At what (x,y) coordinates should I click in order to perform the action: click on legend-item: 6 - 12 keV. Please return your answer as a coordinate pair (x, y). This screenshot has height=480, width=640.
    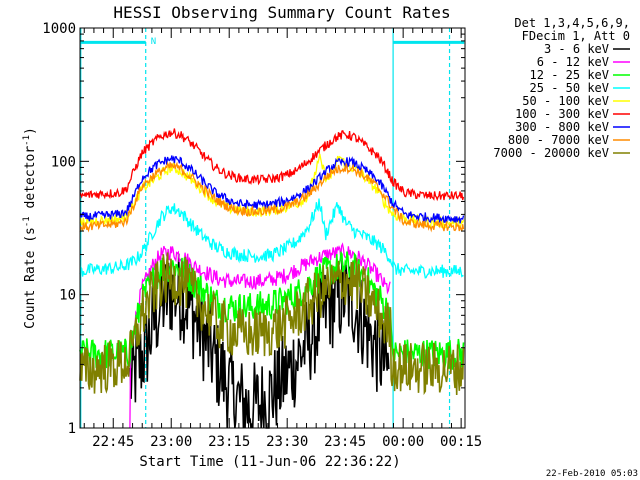
    Looking at the image, I should click on (583, 62).